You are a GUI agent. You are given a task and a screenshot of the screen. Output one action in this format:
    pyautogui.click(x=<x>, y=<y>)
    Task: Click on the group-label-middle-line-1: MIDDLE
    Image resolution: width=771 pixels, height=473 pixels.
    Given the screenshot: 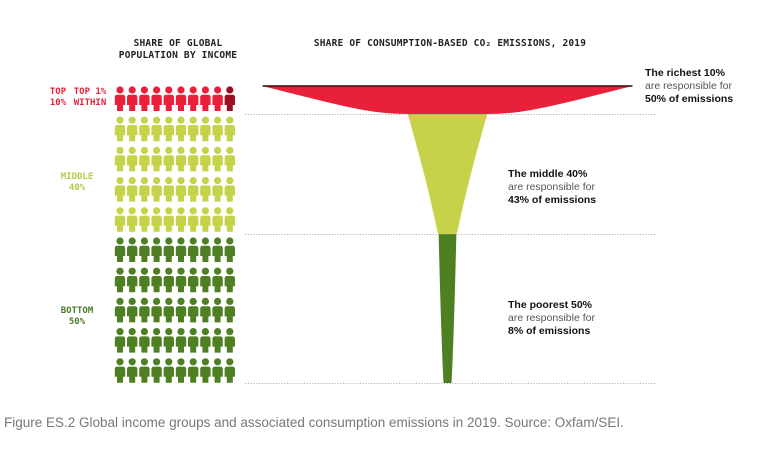 What is the action you would take?
    pyautogui.click(x=77, y=177)
    